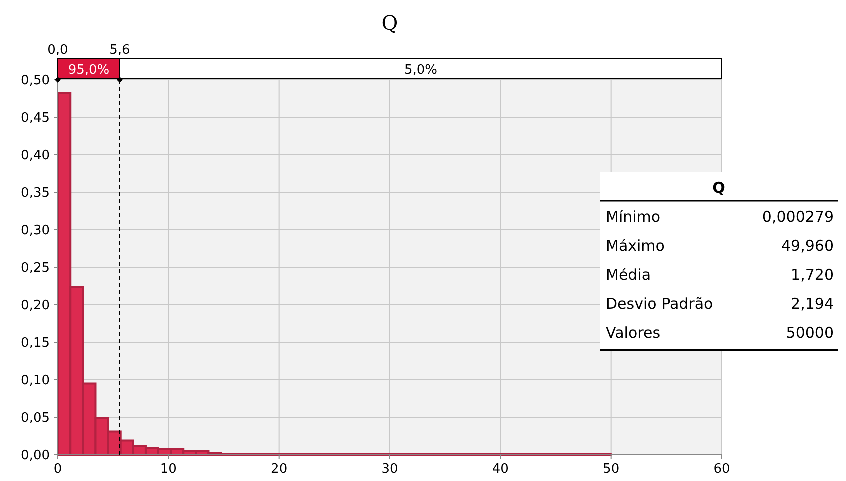 The width and height of the screenshot is (846, 481). What do you see at coordinates (633, 217) in the screenshot?
I see `annotation: Mínimo` at bounding box center [633, 217].